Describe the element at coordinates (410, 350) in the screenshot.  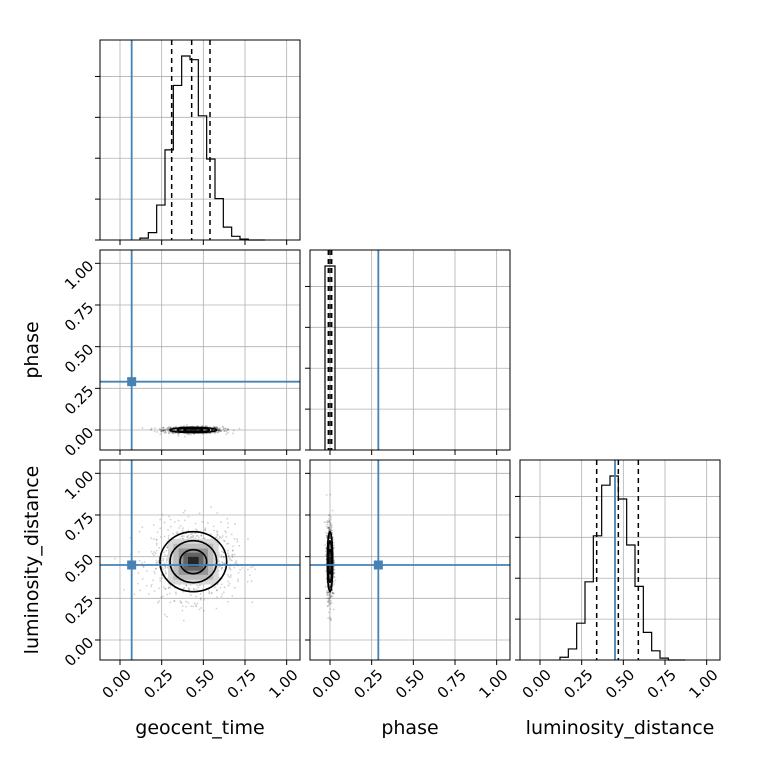
I see `hist-panel-phase-frame` at that location.